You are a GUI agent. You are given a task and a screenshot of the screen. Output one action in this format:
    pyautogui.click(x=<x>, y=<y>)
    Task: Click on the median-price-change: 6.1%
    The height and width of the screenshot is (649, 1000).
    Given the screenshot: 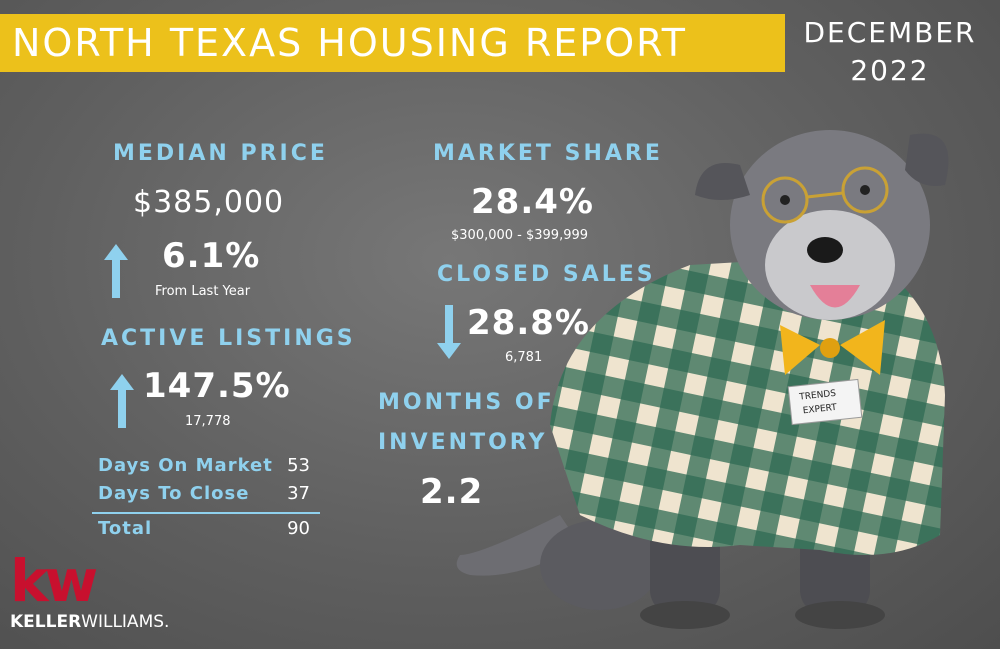 What is the action you would take?
    pyautogui.click(x=211, y=256)
    